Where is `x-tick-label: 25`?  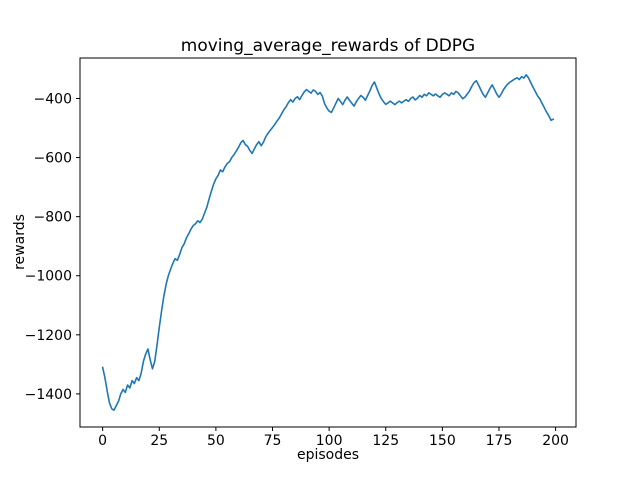 x-tick-label: 25 is located at coordinates (159, 441).